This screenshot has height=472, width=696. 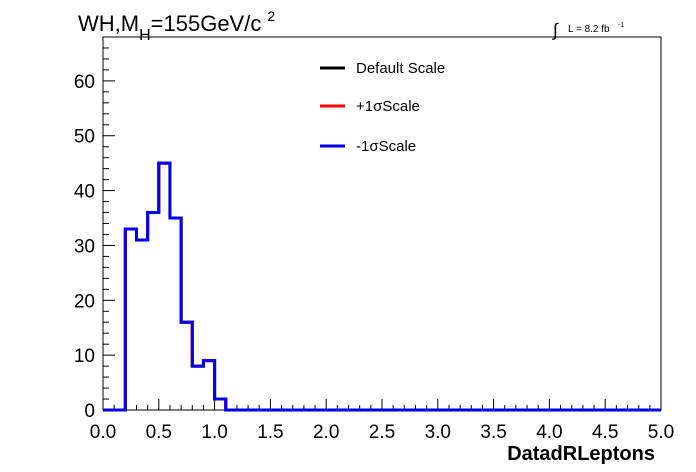 What do you see at coordinates (400, 68) in the screenshot?
I see `legend-label: Default Scale` at bounding box center [400, 68].